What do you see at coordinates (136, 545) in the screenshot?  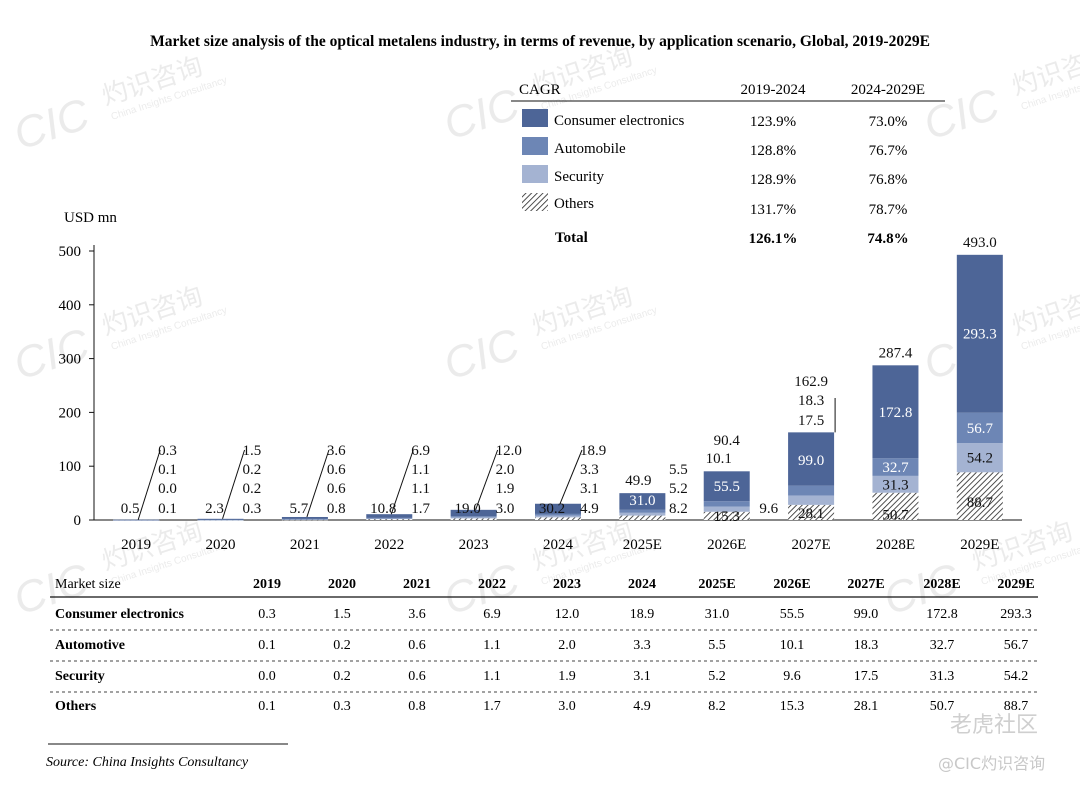 I see `x-tick-label: 2019` at bounding box center [136, 545].